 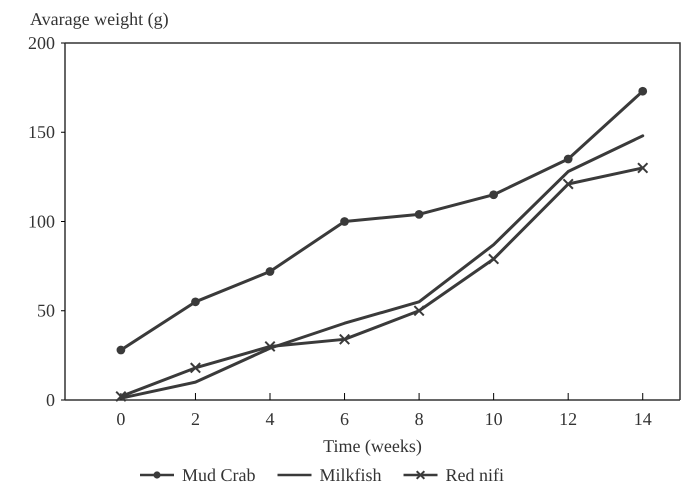 What do you see at coordinates (46, 310) in the screenshot?
I see `y-tick-label: 50` at bounding box center [46, 310].